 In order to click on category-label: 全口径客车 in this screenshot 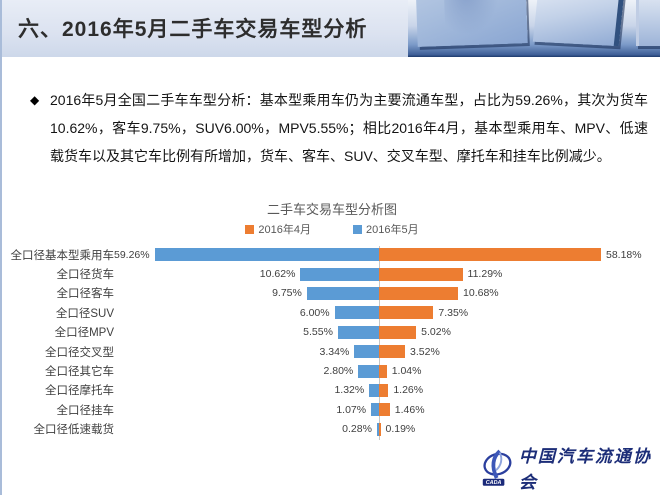, I will do `click(85, 294)`.